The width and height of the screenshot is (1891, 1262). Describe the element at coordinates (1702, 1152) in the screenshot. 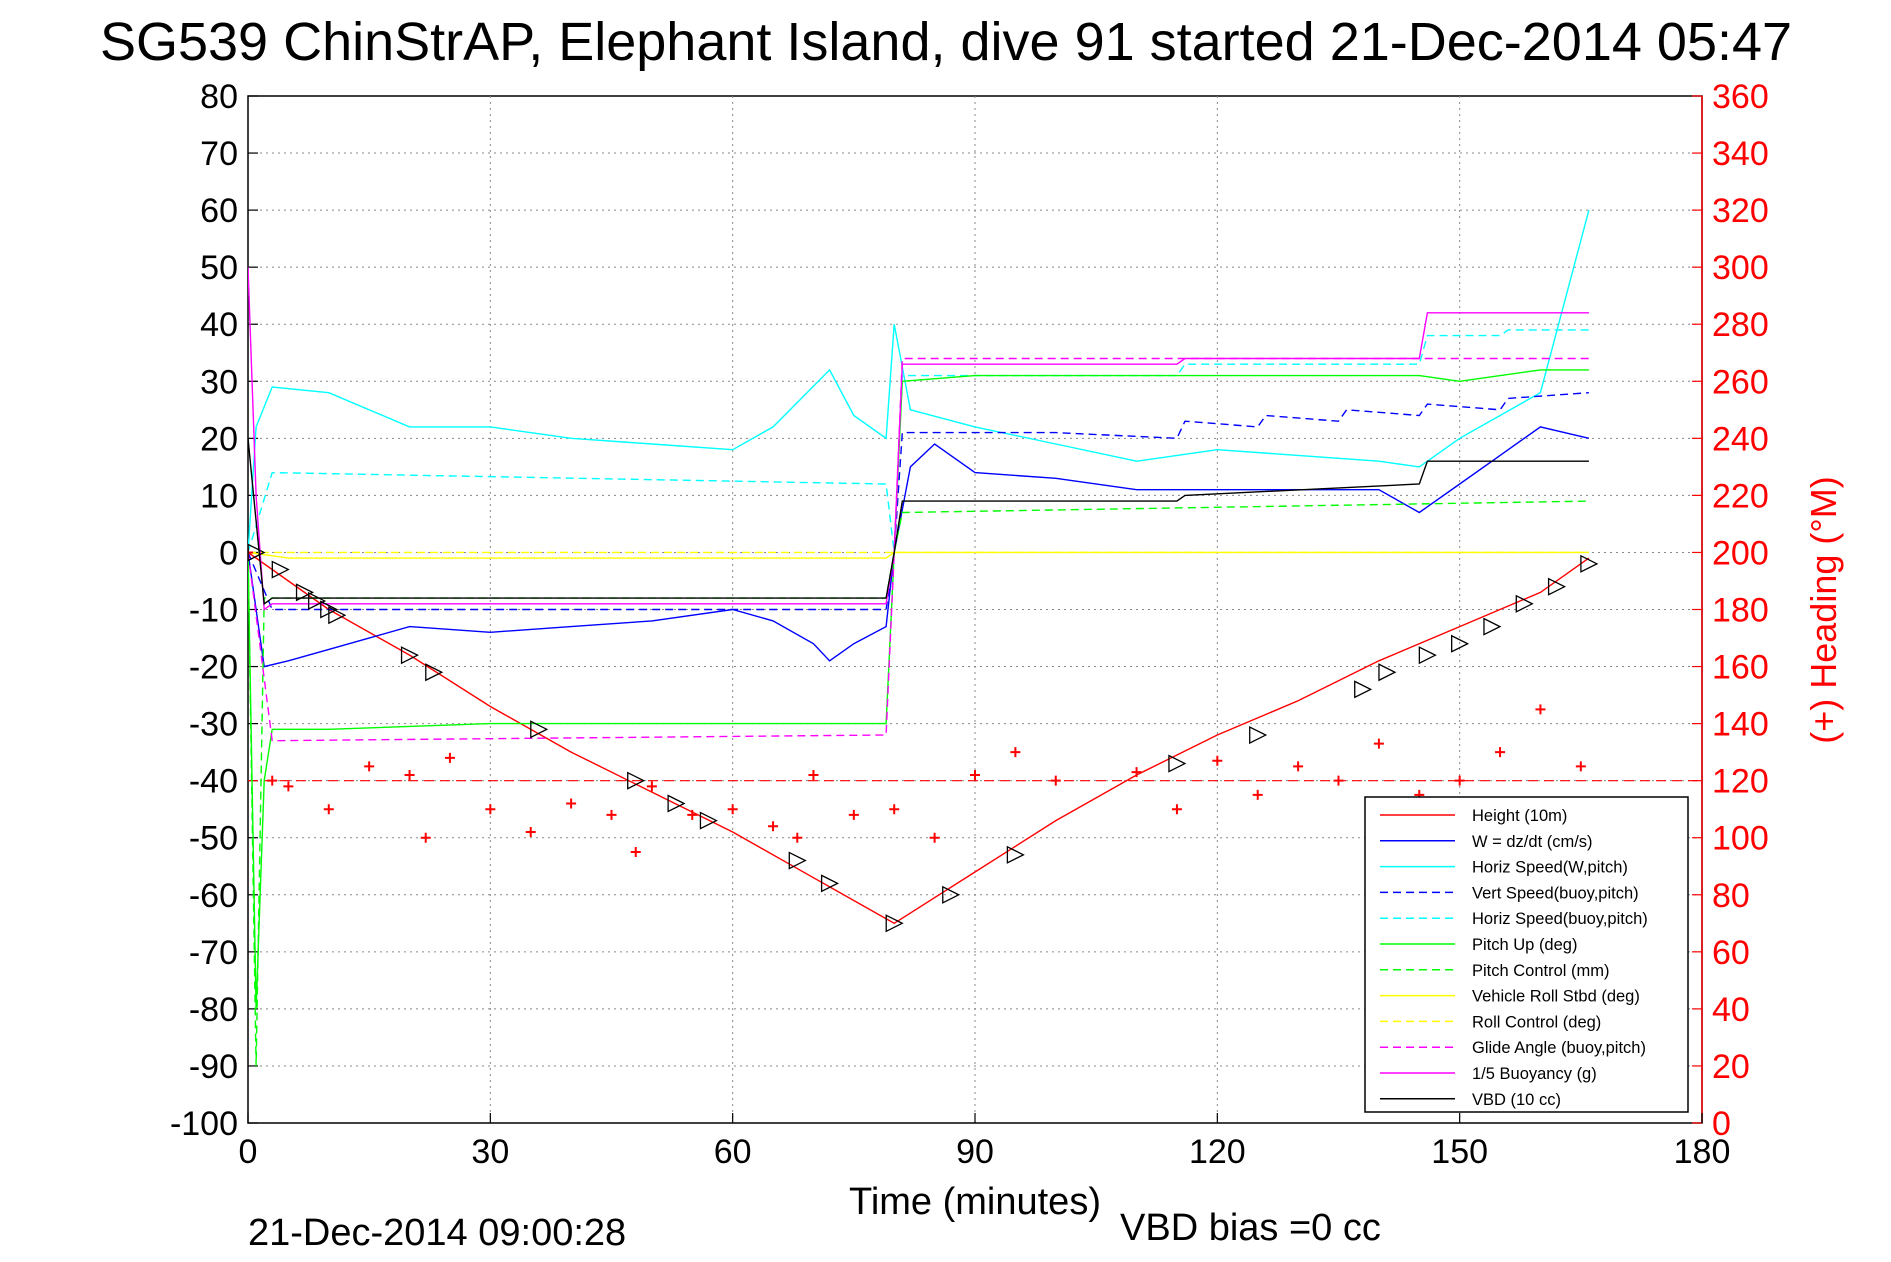

I see `x-tick-label: 180` at that location.